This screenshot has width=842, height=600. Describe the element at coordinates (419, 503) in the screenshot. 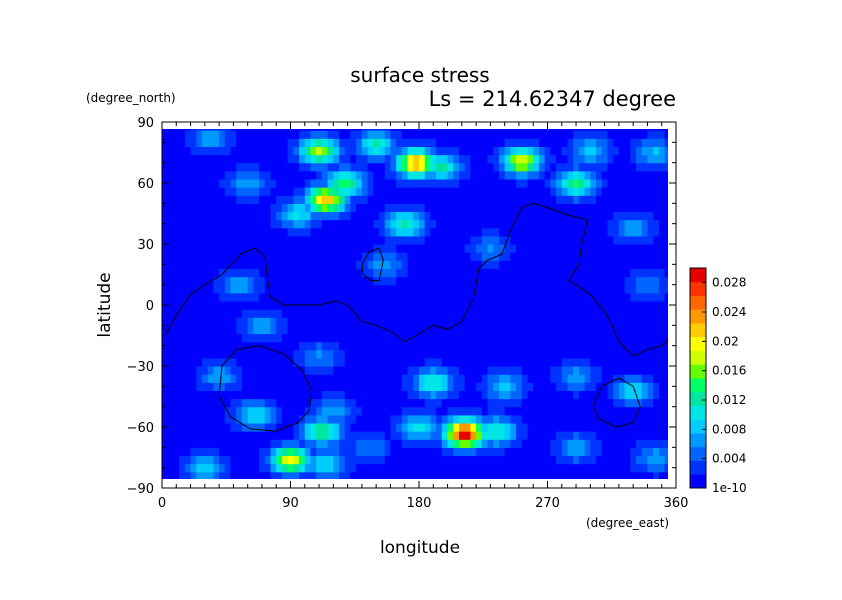

I see `x-tick-label: 180` at that location.